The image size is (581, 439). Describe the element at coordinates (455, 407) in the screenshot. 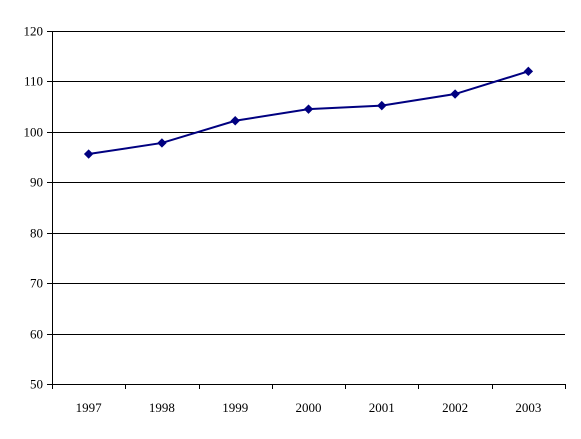

I see `x-tick-label: 2002` at that location.